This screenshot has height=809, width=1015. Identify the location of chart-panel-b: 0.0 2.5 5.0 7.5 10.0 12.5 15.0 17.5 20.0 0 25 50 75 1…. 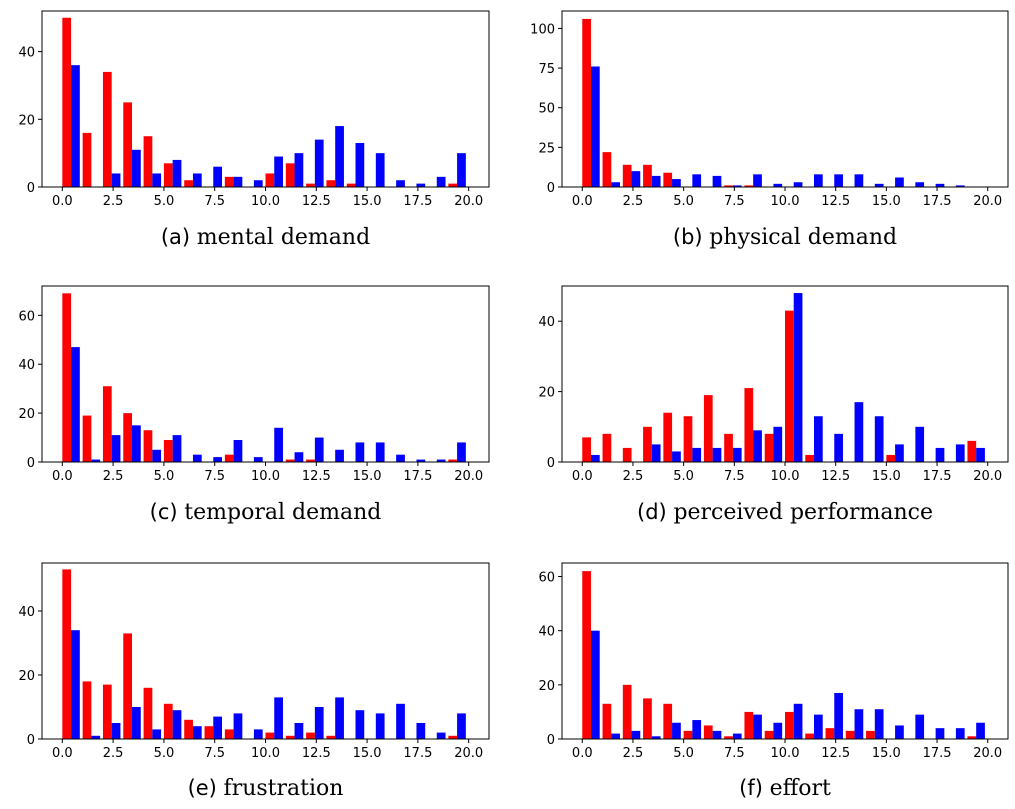
(769, 130).